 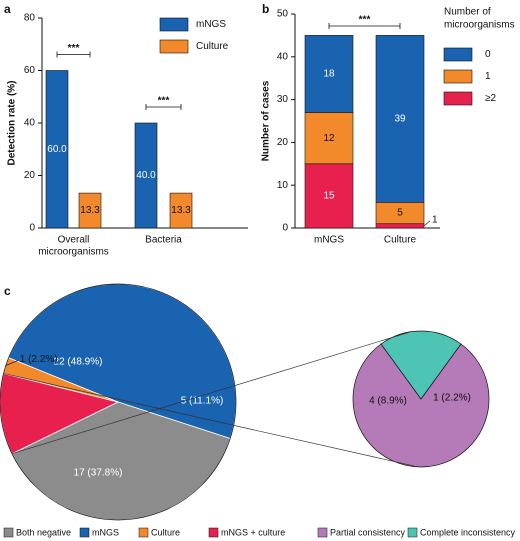 I want to click on panel-label-b: b, so click(x=265, y=9).